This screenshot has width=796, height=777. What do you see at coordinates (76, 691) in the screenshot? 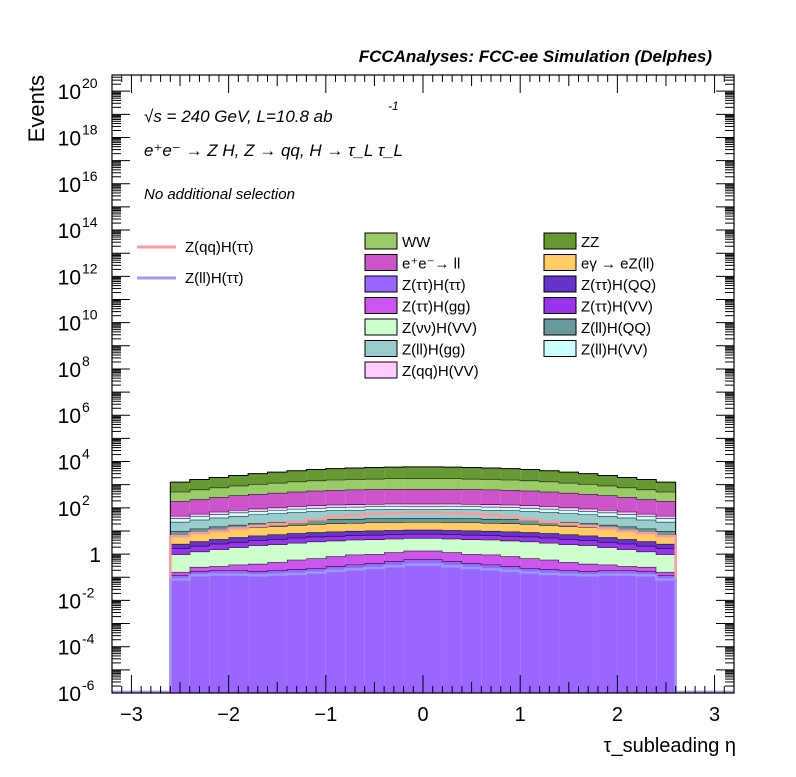
I see `y-tick-label: 10 -6` at bounding box center [76, 691].